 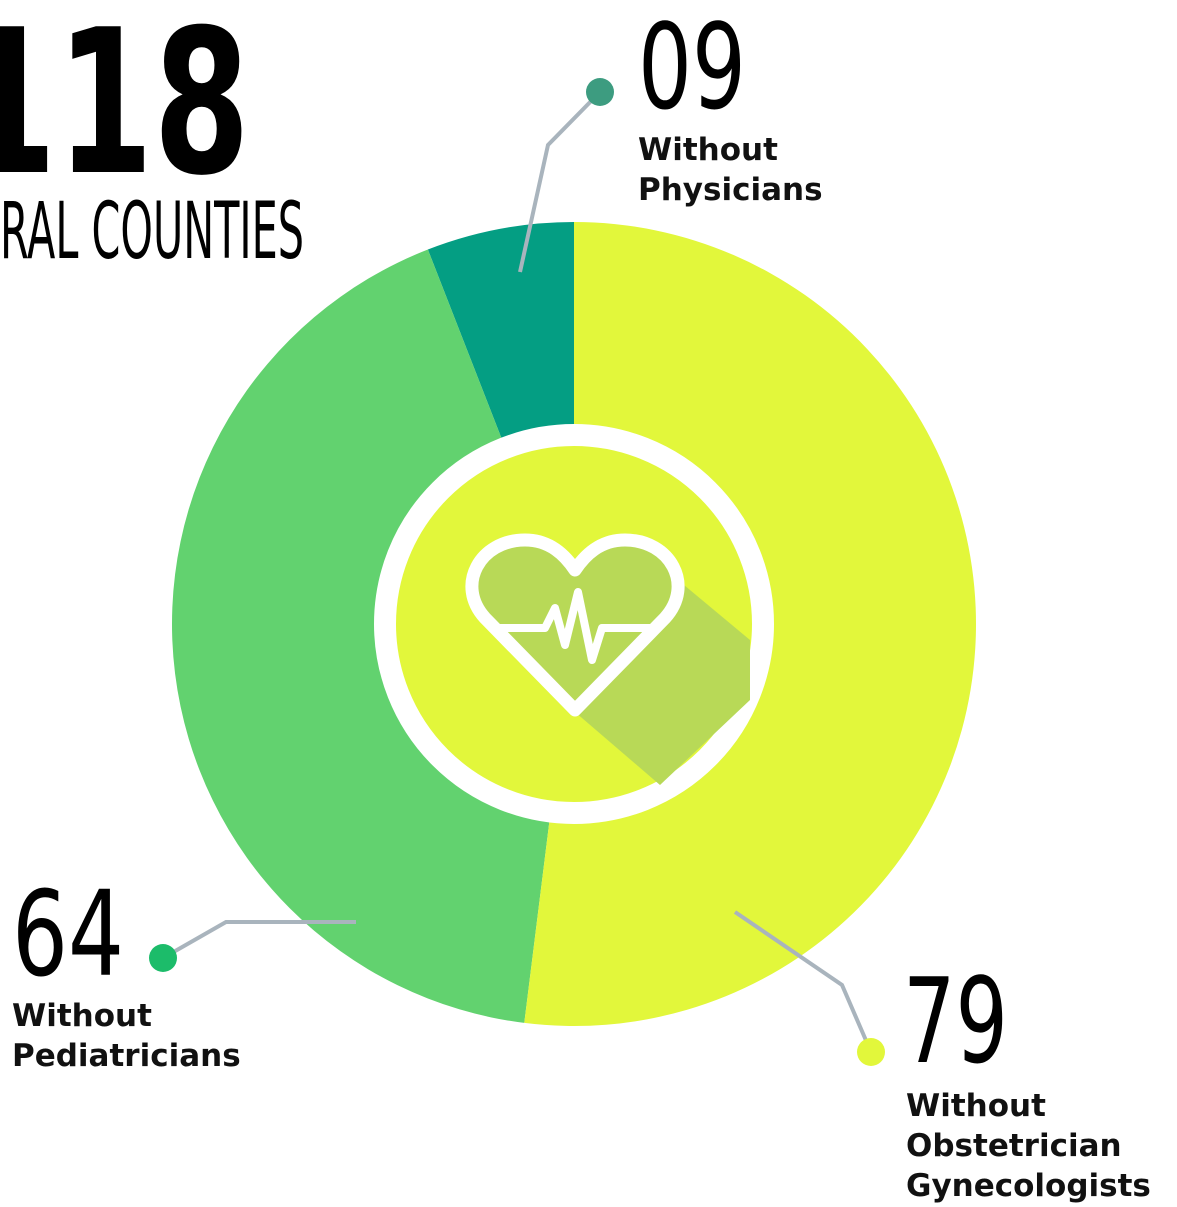 I want to click on category-label: Without Physicians, so click(x=730, y=170).